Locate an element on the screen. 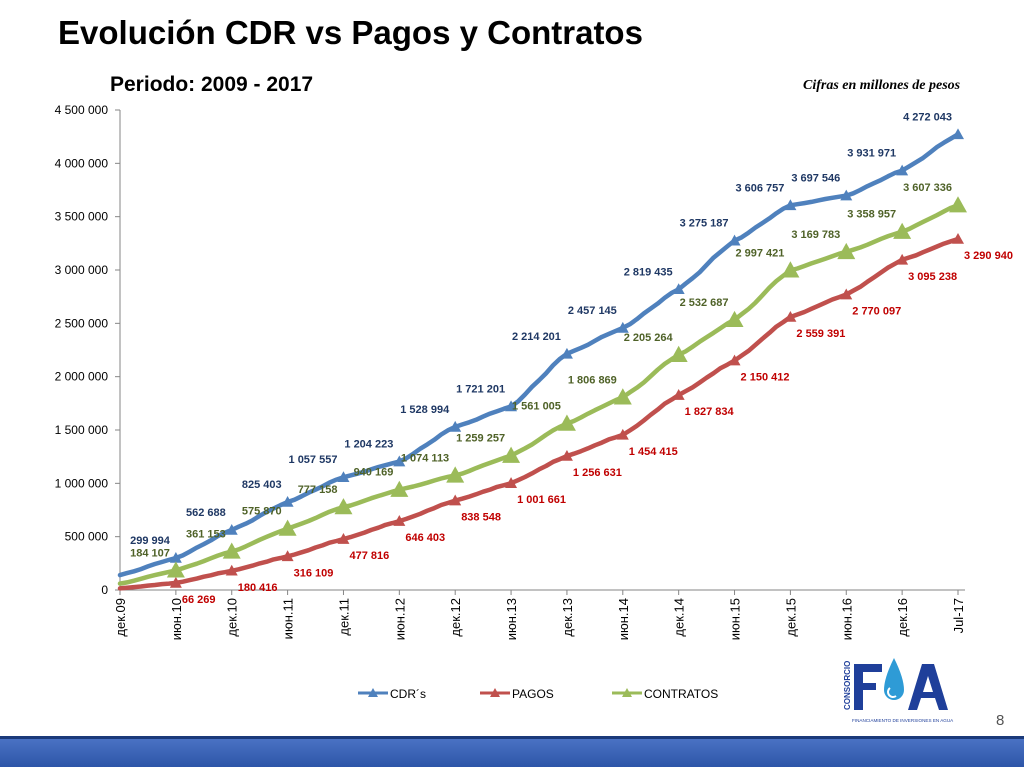  data-label: 2 559 391 is located at coordinates (820, 334).